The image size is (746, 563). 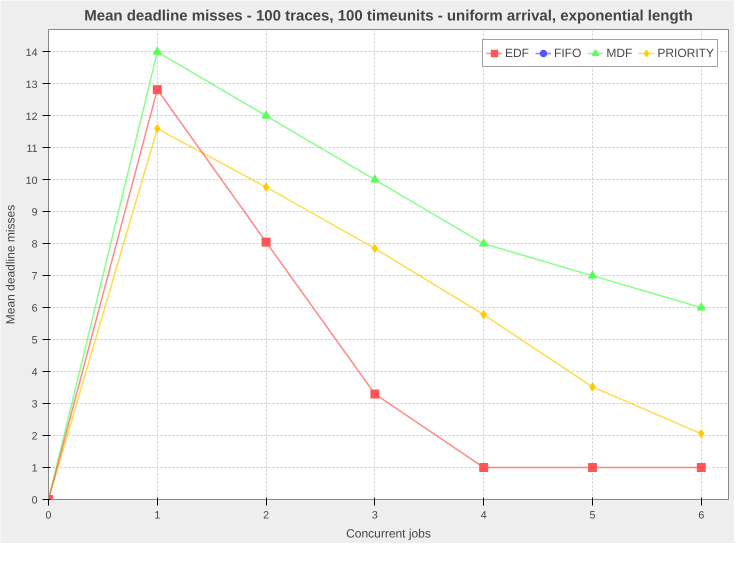 What do you see at coordinates (49, 516) in the screenshot?
I see `x-tick-label: 0` at bounding box center [49, 516].